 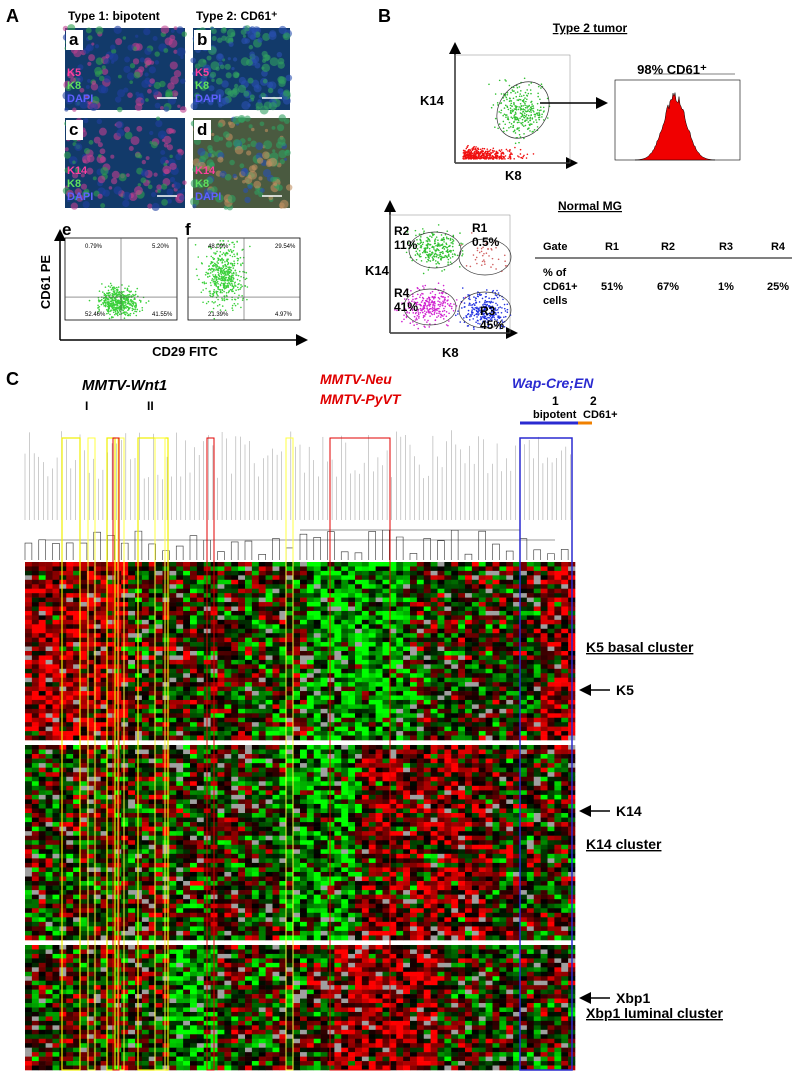 I want to click on axis-label: CD29 FITC, so click(x=185, y=351).